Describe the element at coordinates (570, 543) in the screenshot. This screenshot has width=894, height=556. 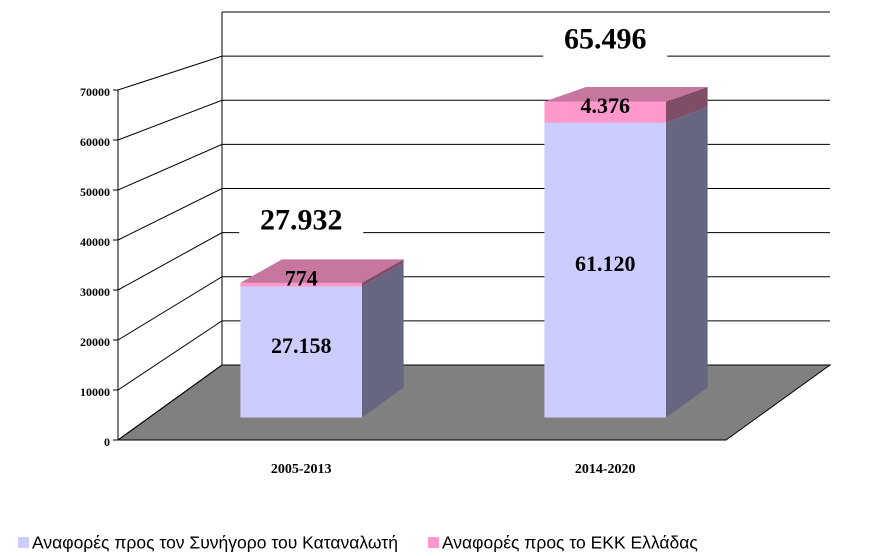
I see `legend-label: Αναφορές προς το ΕΚΚ Ελλάδας` at that location.